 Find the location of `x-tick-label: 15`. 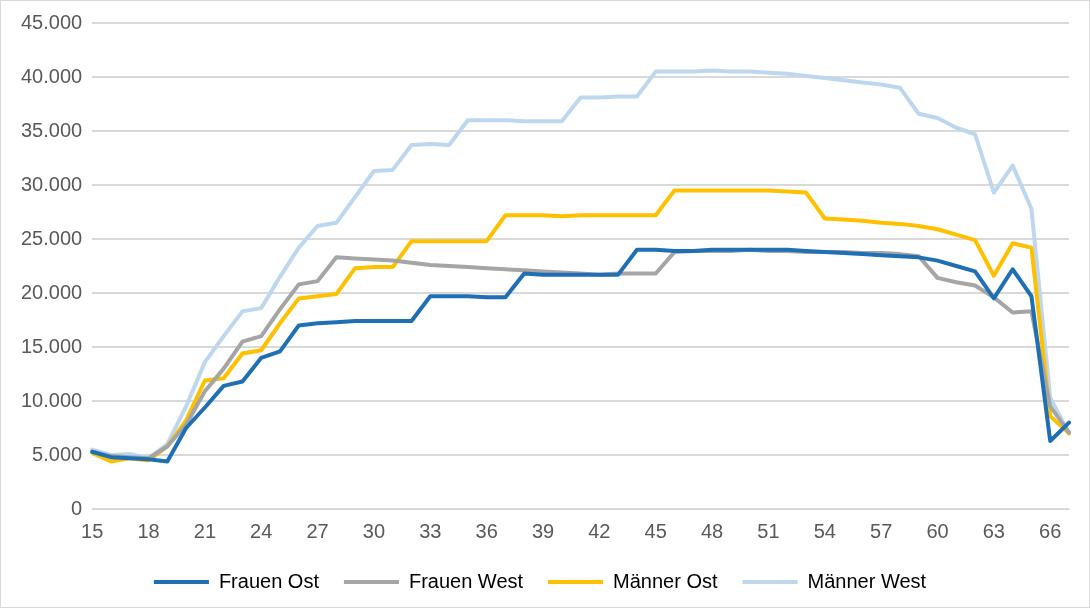

x-tick-label: 15 is located at coordinates (92, 530).